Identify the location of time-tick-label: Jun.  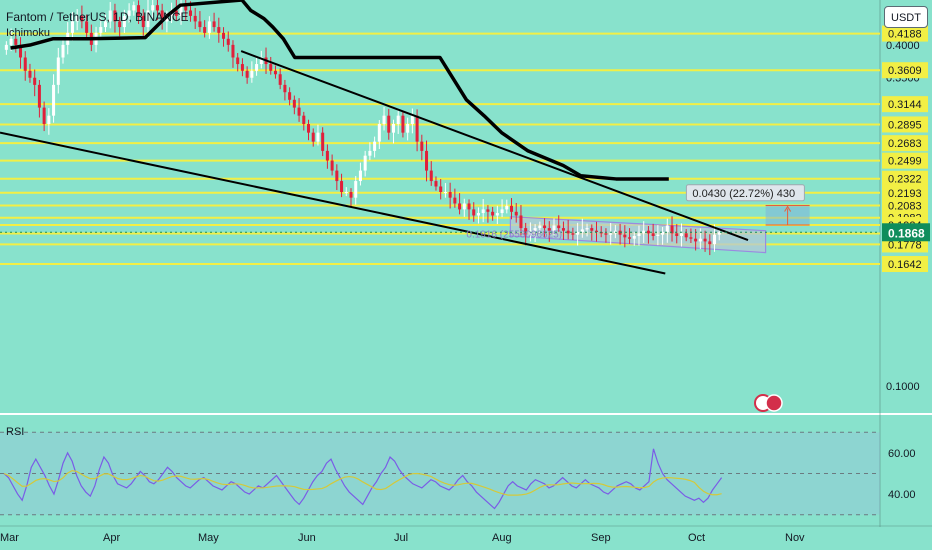
(307, 538).